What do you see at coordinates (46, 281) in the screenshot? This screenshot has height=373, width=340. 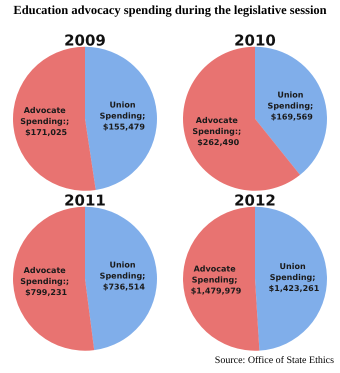 I see `slice-label: Advocate Spending:; $799,231` at bounding box center [46, 281].